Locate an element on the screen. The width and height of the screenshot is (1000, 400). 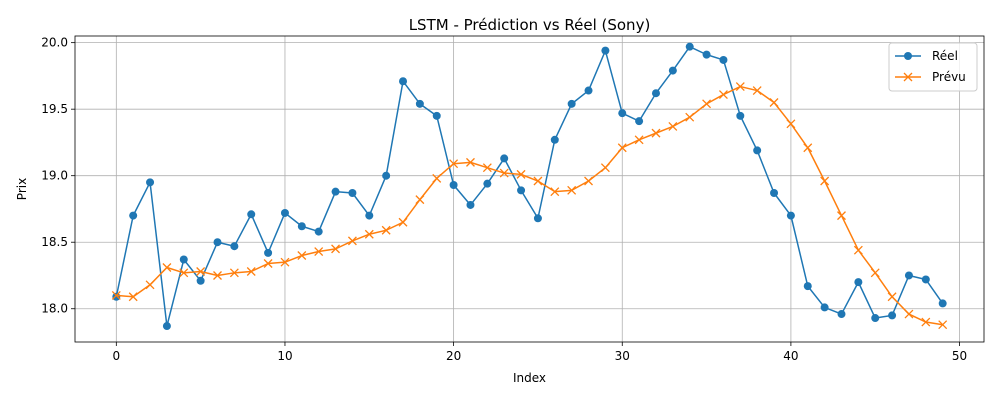
x-tick-label: 10 is located at coordinates (284, 356).